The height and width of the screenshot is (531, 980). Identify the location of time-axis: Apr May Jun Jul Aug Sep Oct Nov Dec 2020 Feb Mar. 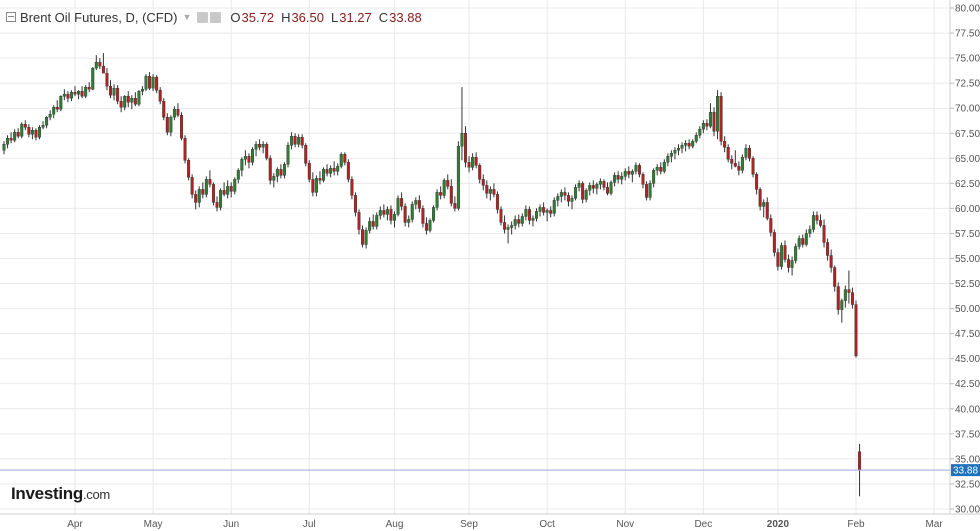
(505, 524).